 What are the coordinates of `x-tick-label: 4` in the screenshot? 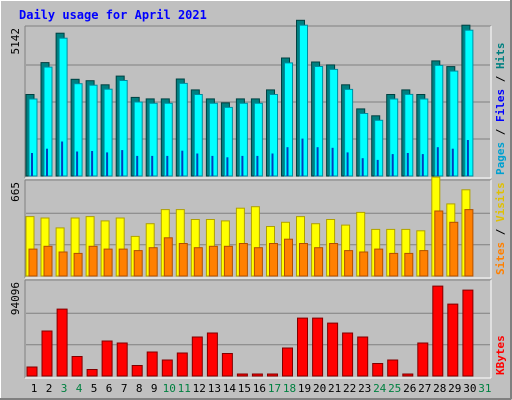 It's located at (79, 388).